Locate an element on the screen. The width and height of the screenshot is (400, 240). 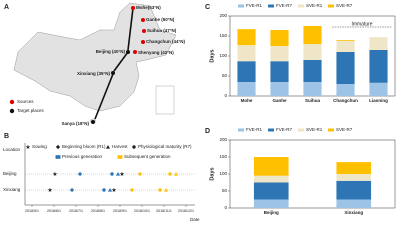
place-label: Ganhe (50°N) is located at coordinates (160, 19).